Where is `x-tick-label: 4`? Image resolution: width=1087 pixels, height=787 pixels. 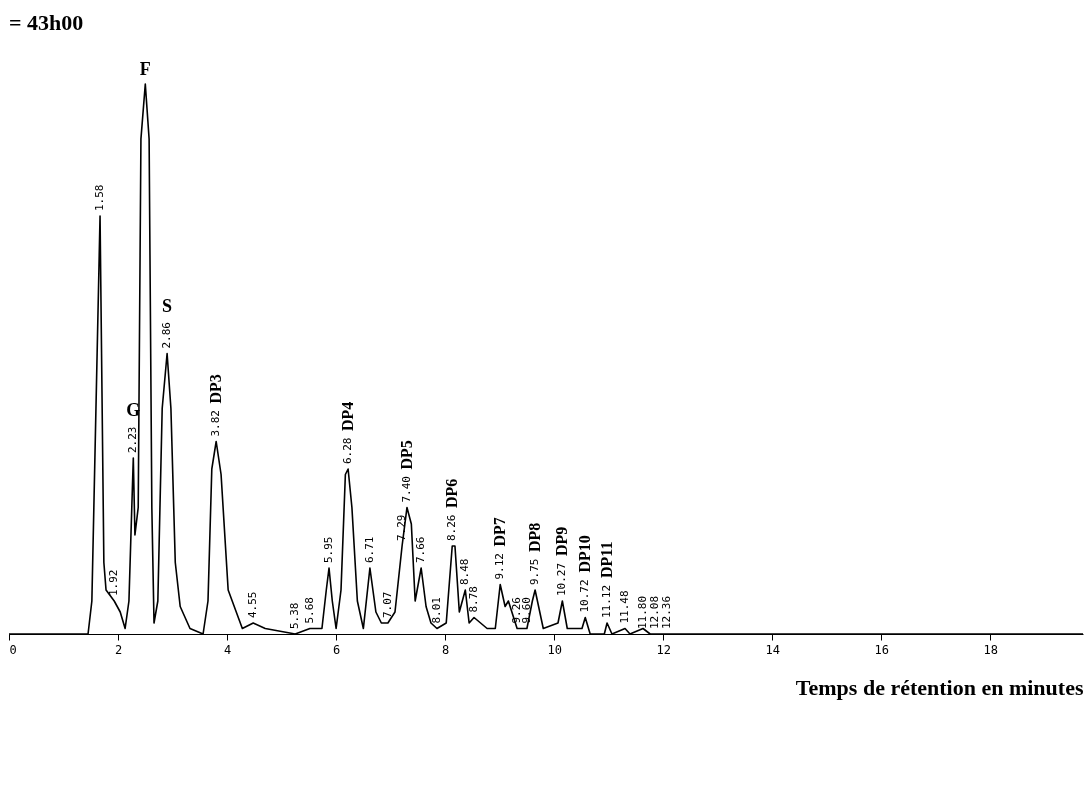 x-tick-label: 4 is located at coordinates (227, 649).